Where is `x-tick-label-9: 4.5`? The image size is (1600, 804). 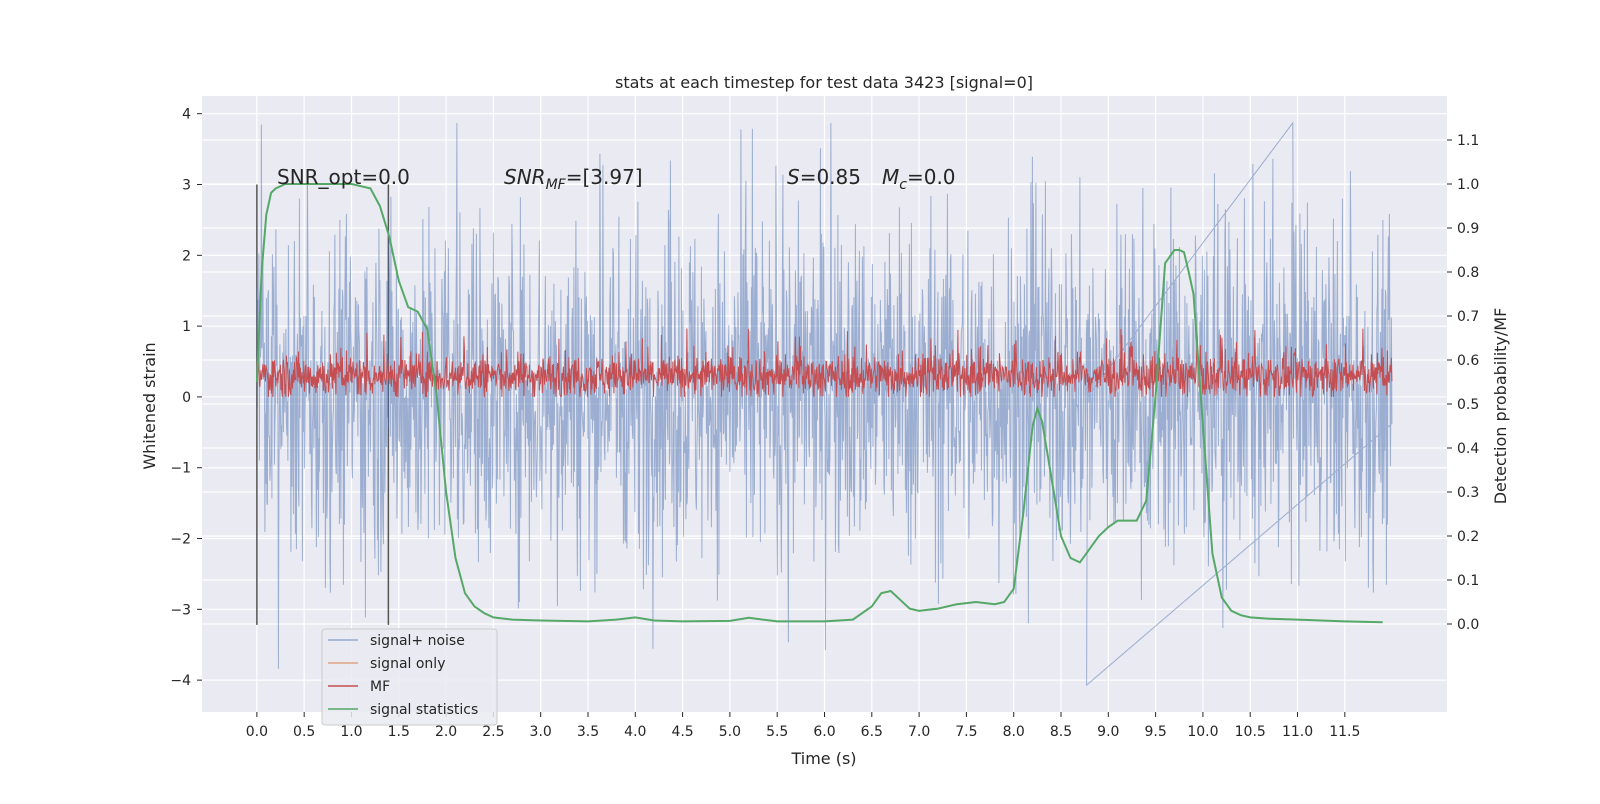
x-tick-label-9: 4.5 is located at coordinates (682, 732).